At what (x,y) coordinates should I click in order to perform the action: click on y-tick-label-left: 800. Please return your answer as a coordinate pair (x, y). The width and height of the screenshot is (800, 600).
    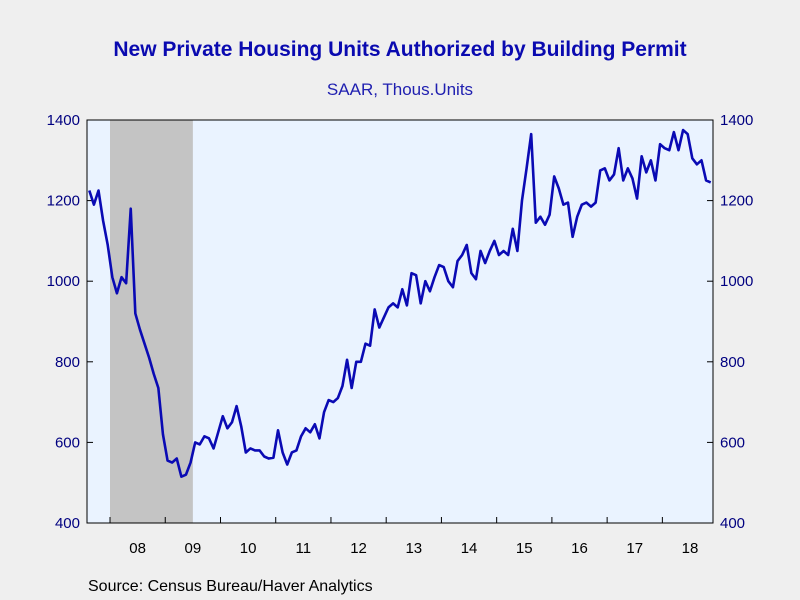
    Looking at the image, I should click on (67, 362).